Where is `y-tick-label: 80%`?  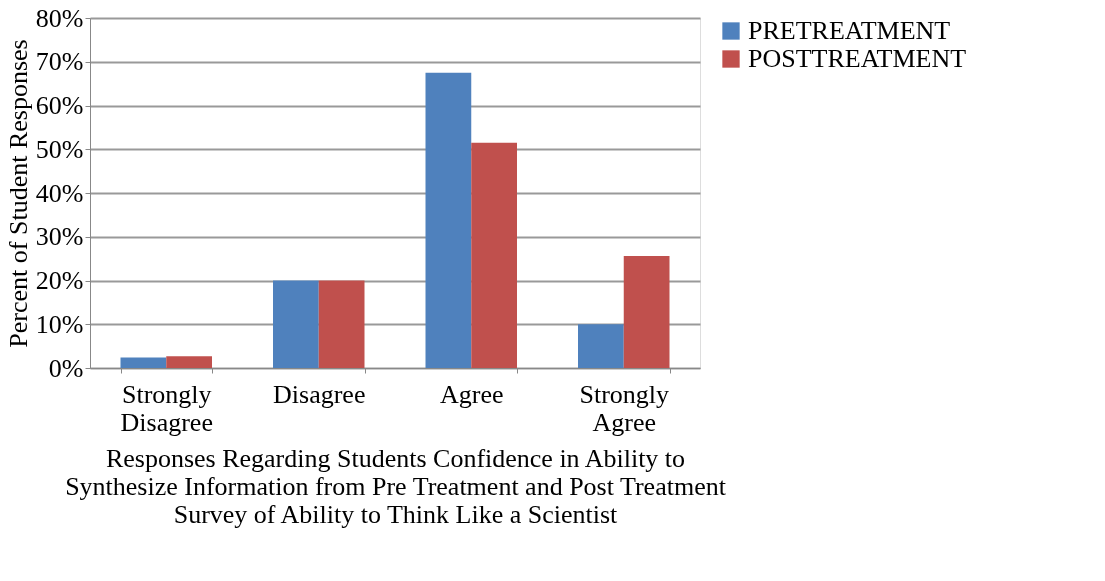
y-tick-label: 80% is located at coordinates (59, 18).